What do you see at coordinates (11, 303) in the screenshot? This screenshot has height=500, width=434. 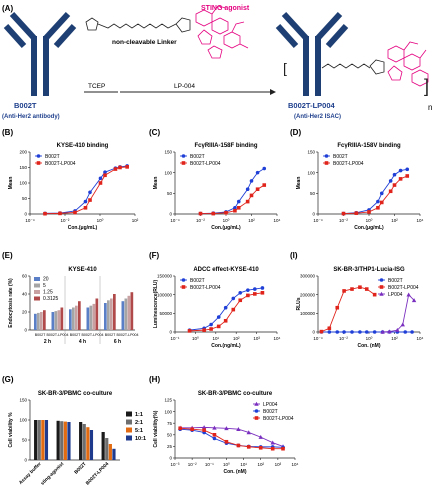 I see `y-axis-label: Endocytosis rate (%)` at bounding box center [11, 303].